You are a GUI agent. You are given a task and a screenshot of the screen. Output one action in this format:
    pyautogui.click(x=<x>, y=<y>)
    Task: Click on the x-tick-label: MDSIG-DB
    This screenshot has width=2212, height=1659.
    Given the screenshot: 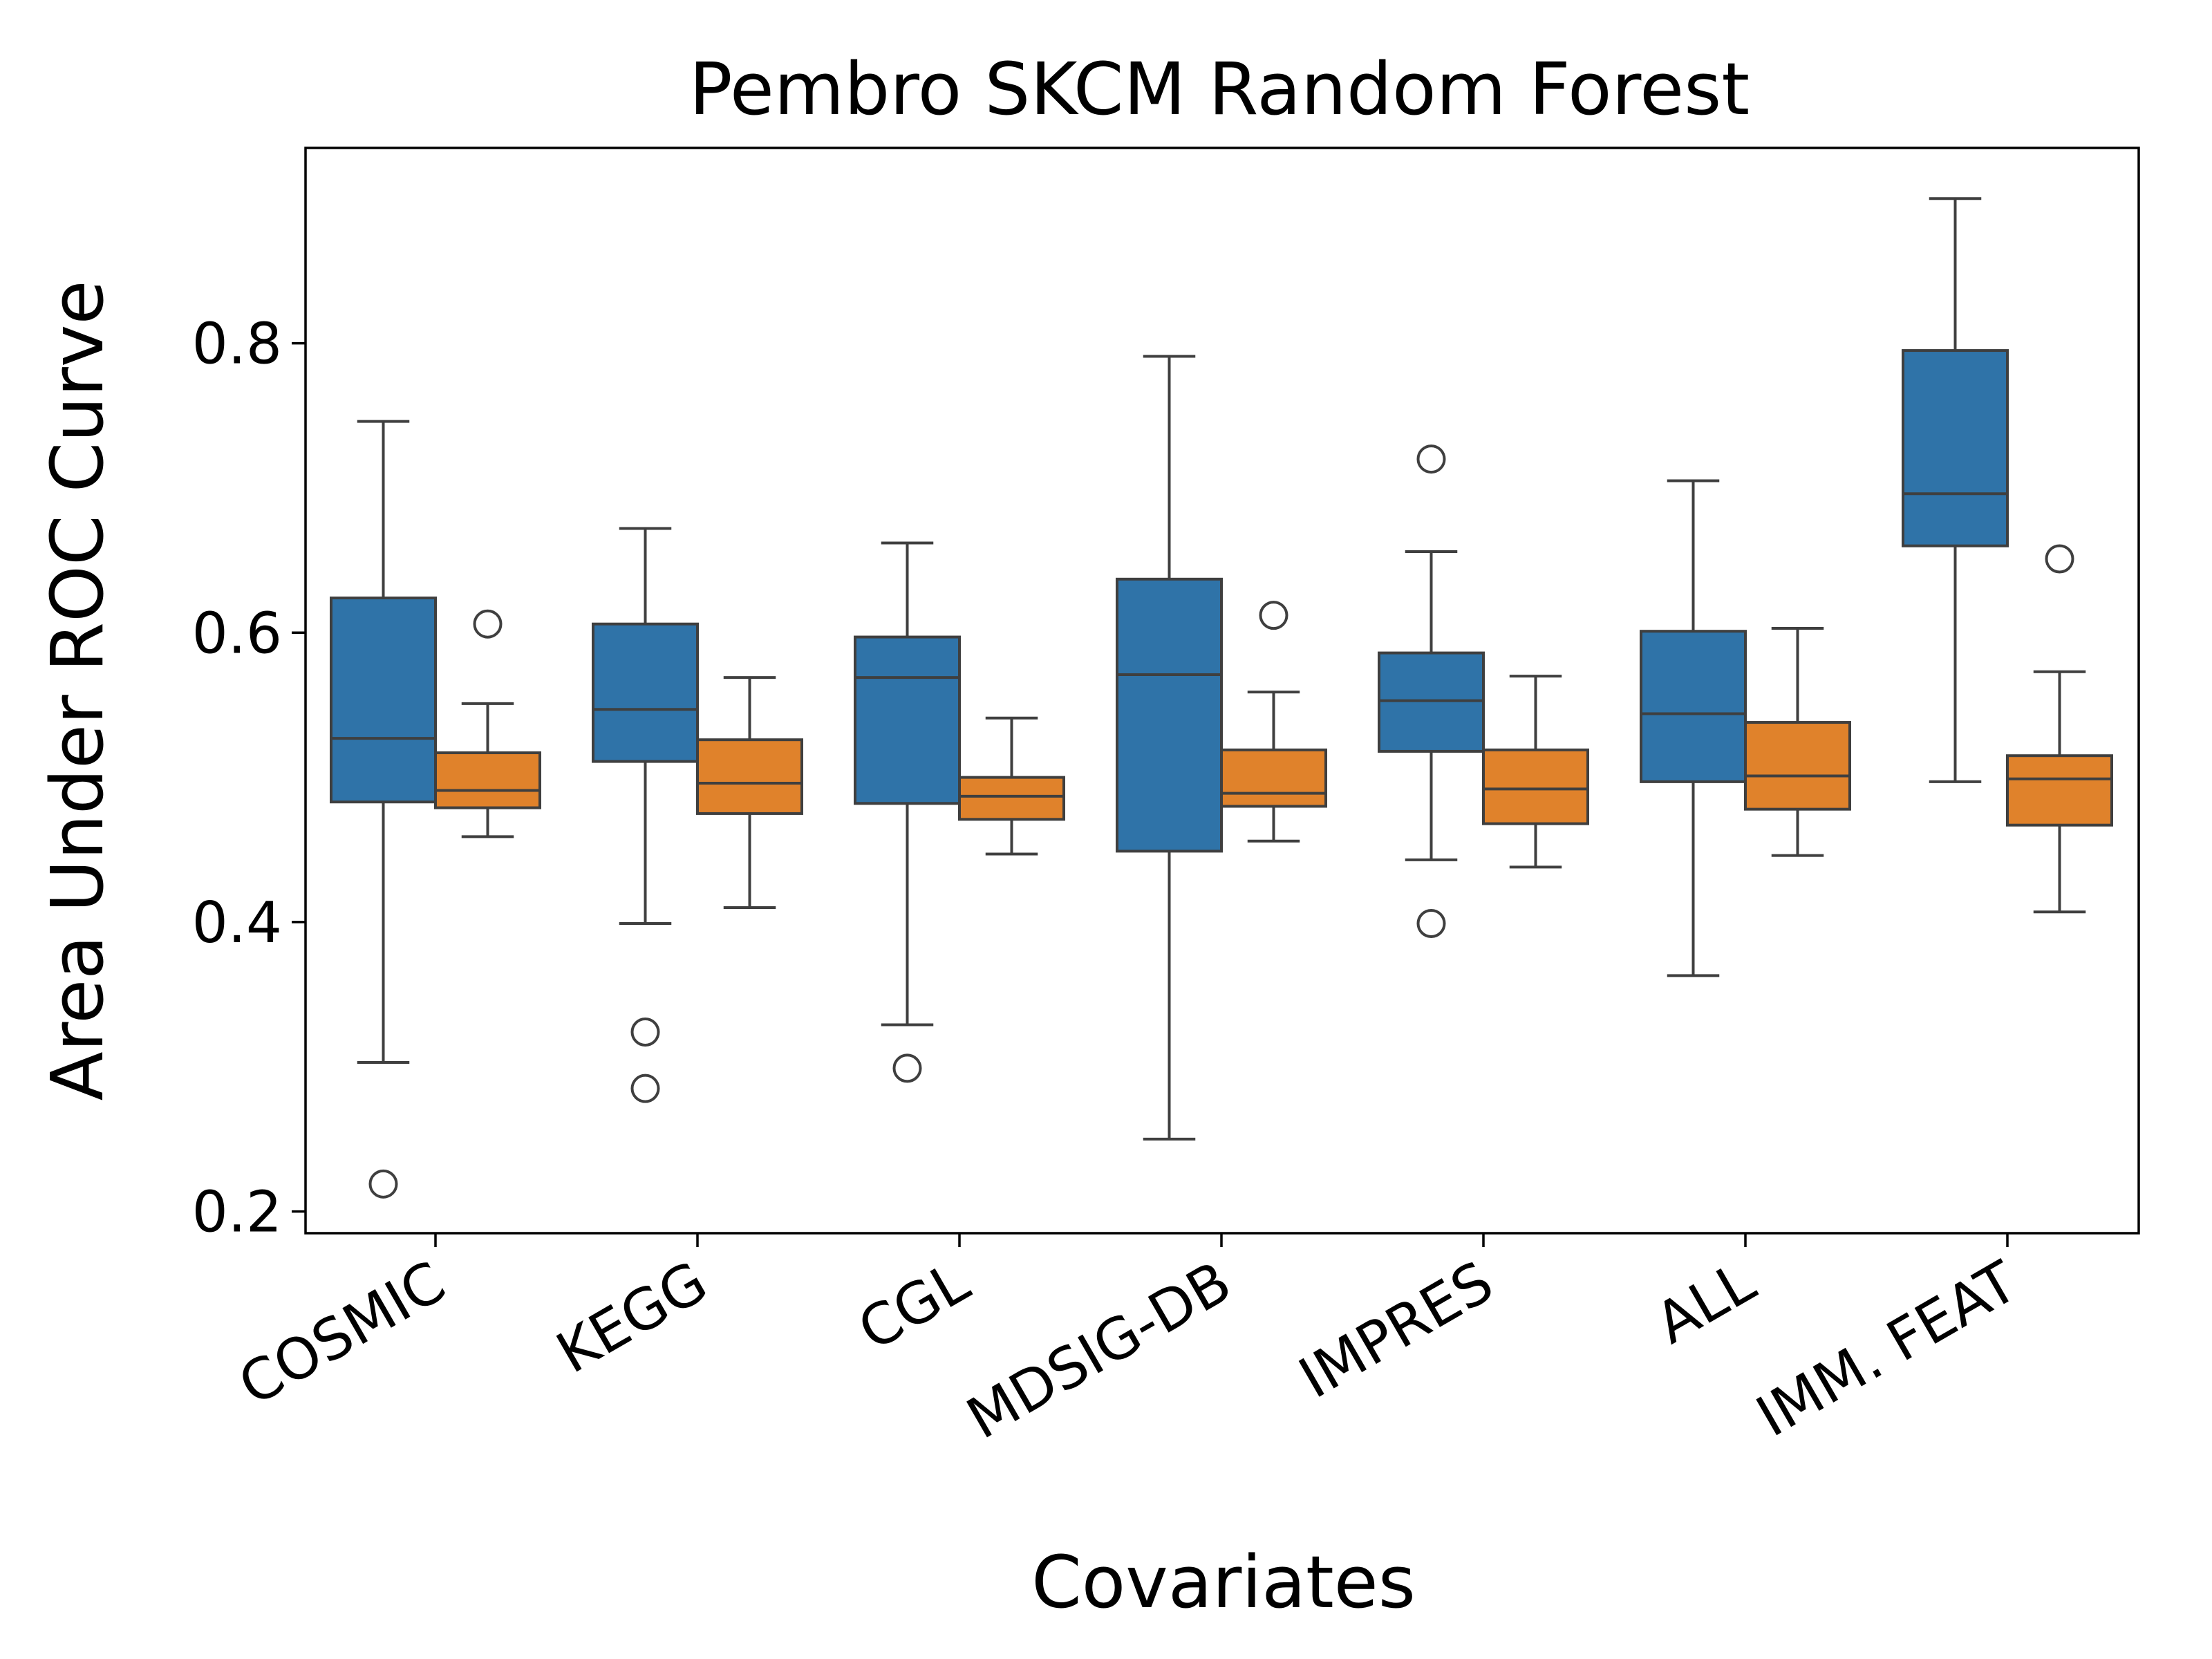 What is the action you would take?
    pyautogui.click(x=1099, y=1351)
    